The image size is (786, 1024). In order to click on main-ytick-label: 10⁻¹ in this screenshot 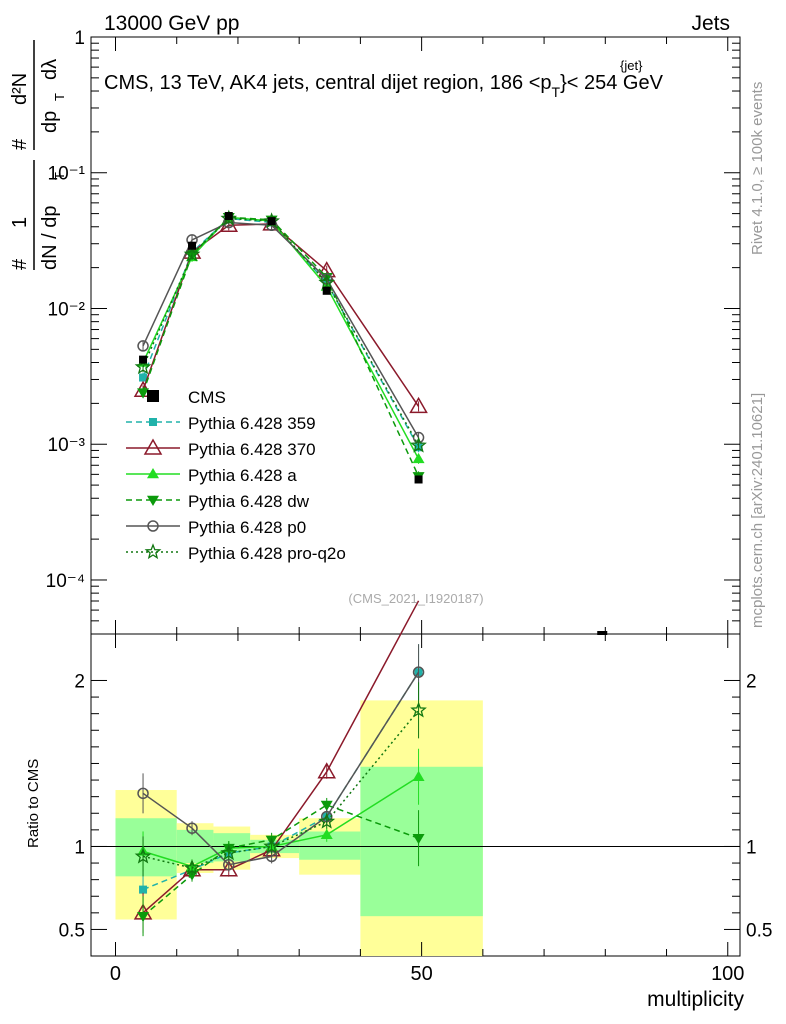, I will do `click(67, 174)`.